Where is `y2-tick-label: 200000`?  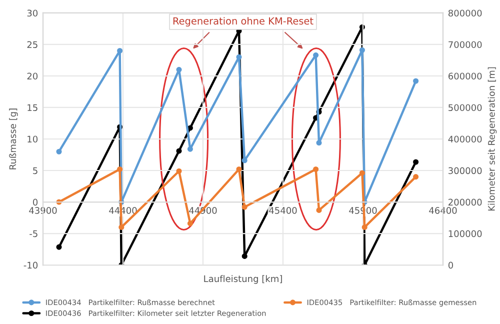
y2-tick-label: 200000 is located at coordinates (465, 202).